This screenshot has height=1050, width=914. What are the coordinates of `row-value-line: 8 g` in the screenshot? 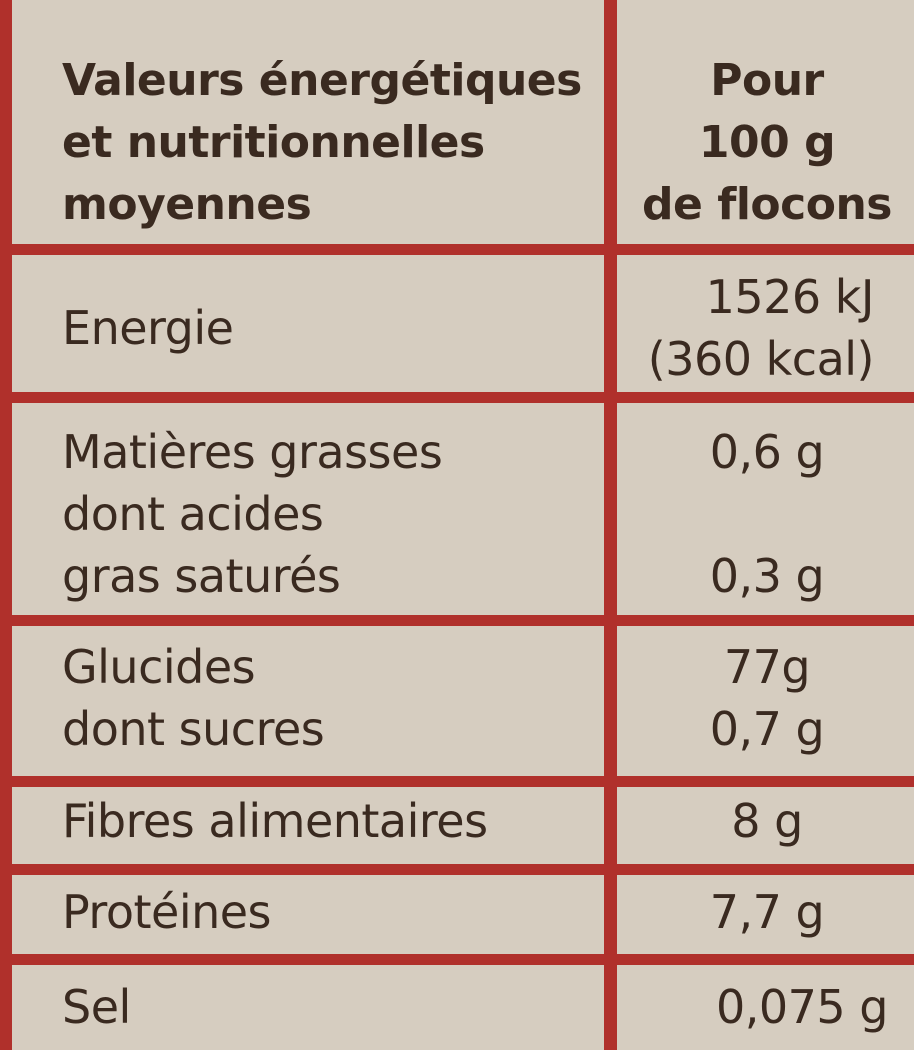 It's located at (767, 821).